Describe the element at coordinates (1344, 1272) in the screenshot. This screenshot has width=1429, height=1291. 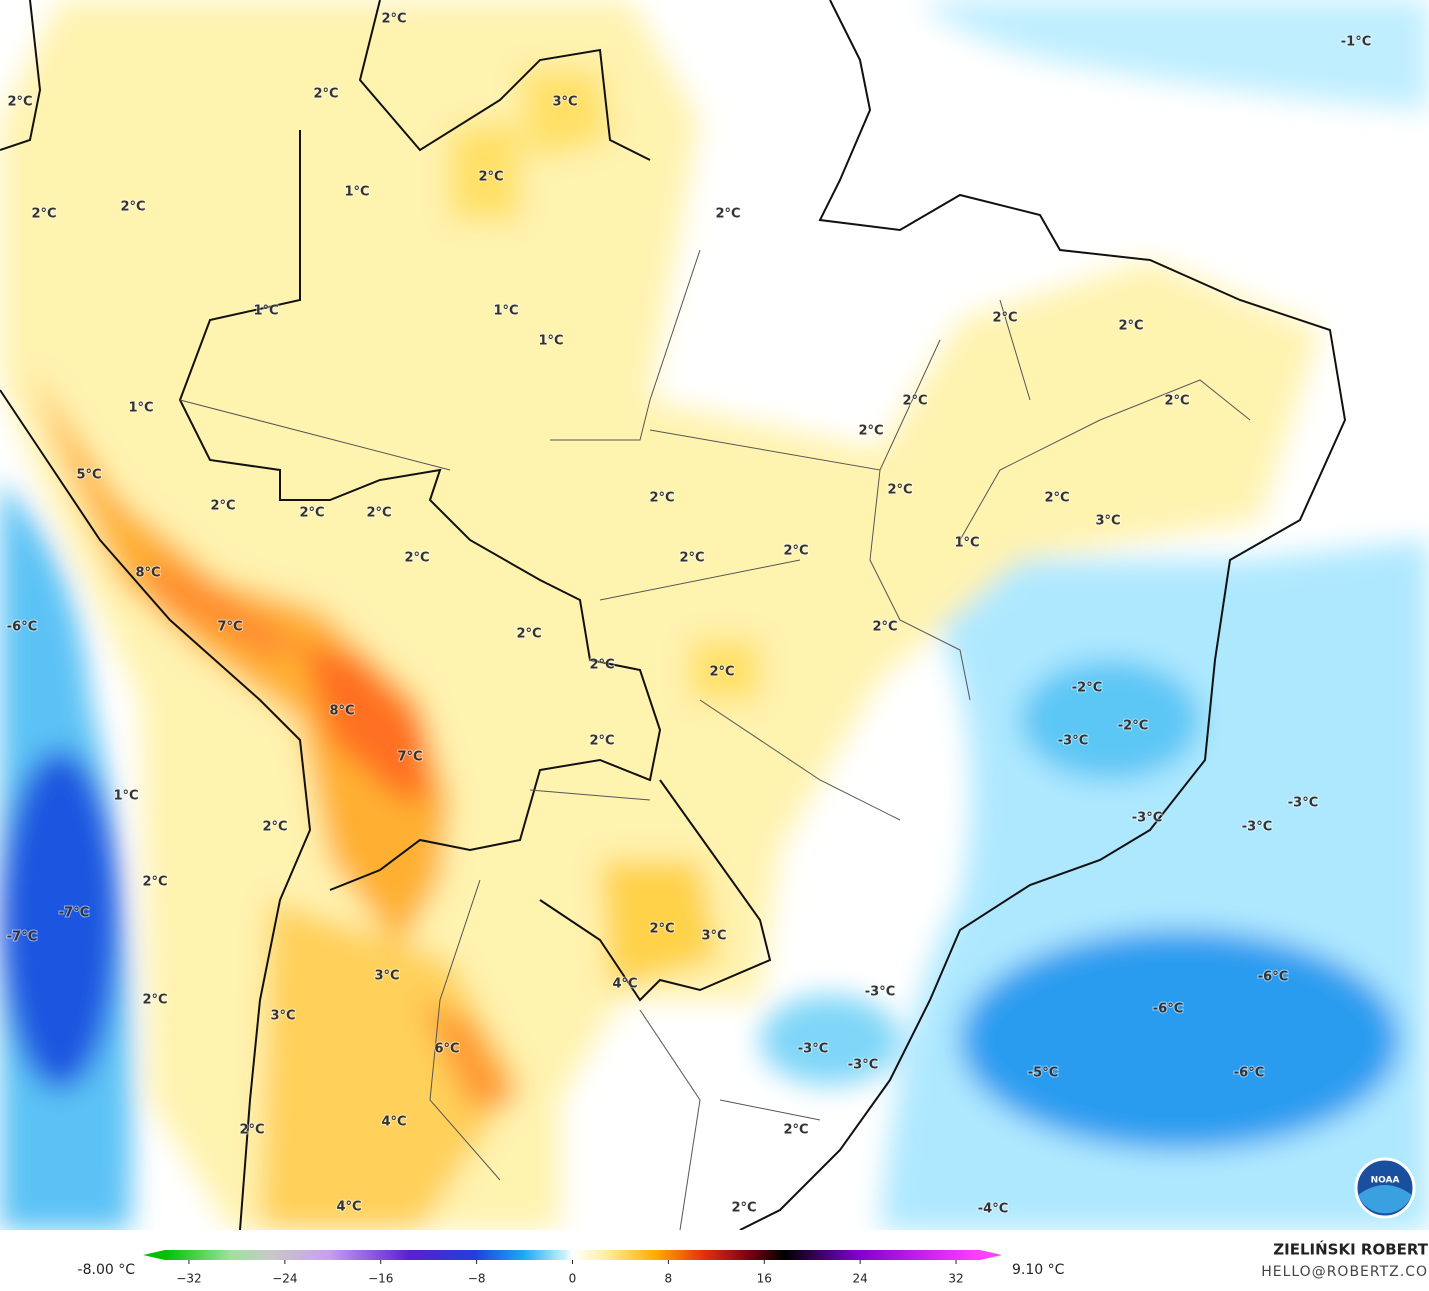
I see `credit-email: HELLO@ROBERTZ.CO` at that location.